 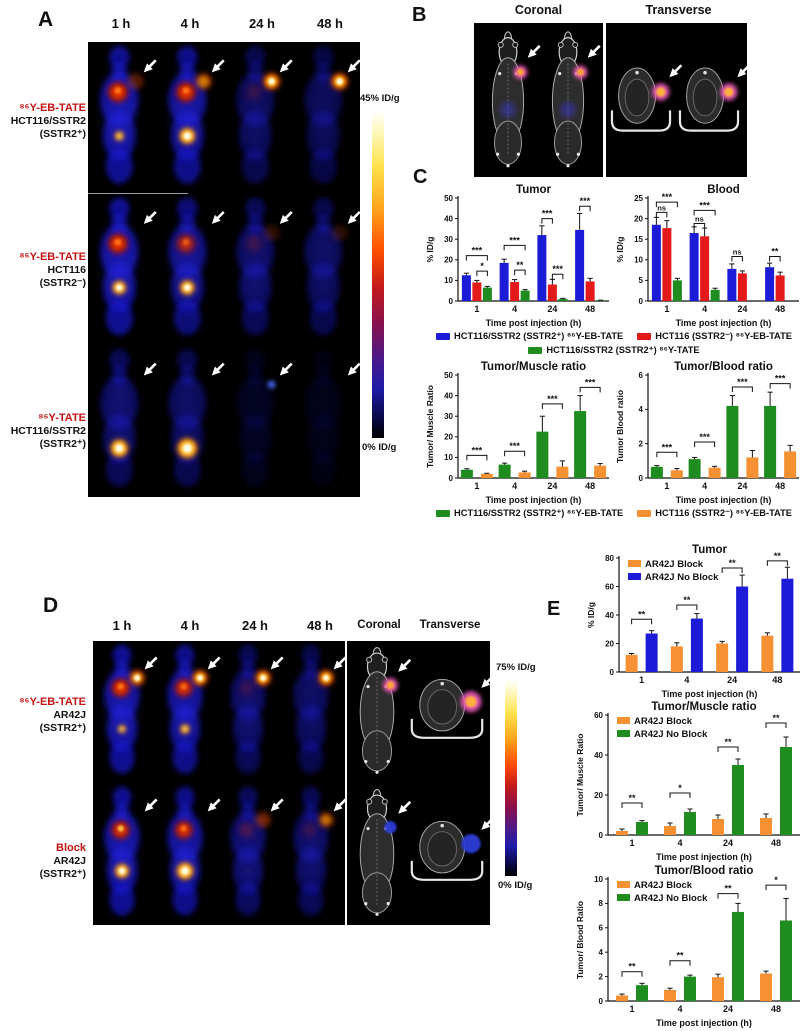 I want to click on svg-text: 80, so click(x=609, y=558).